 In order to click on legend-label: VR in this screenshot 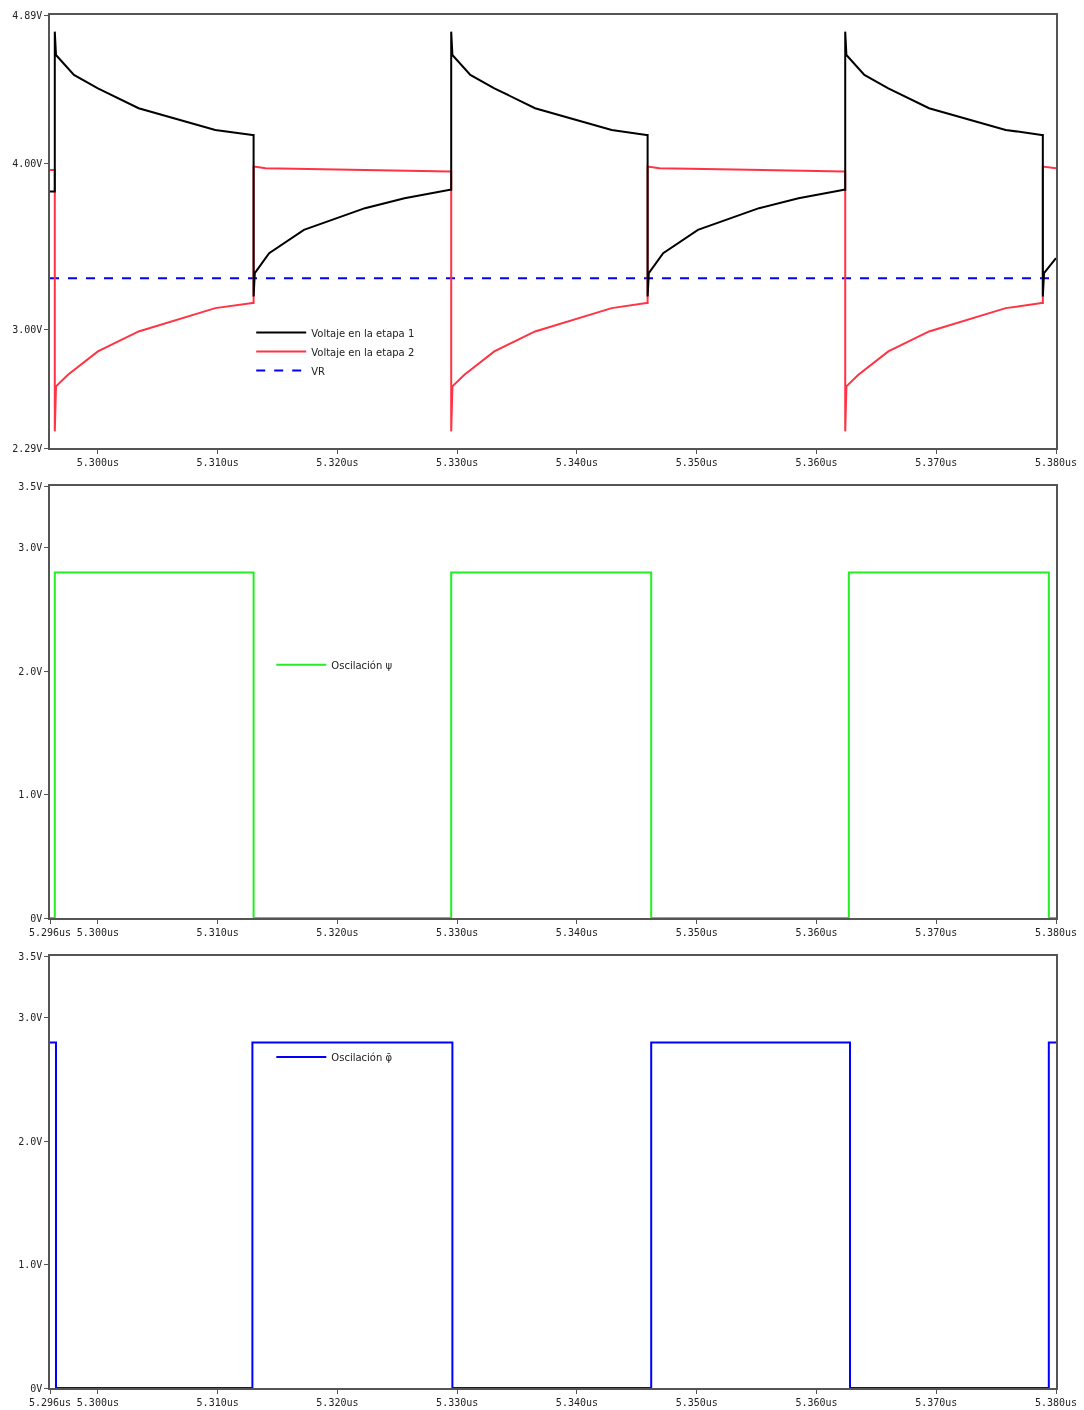, I will do `click(318, 371)`.